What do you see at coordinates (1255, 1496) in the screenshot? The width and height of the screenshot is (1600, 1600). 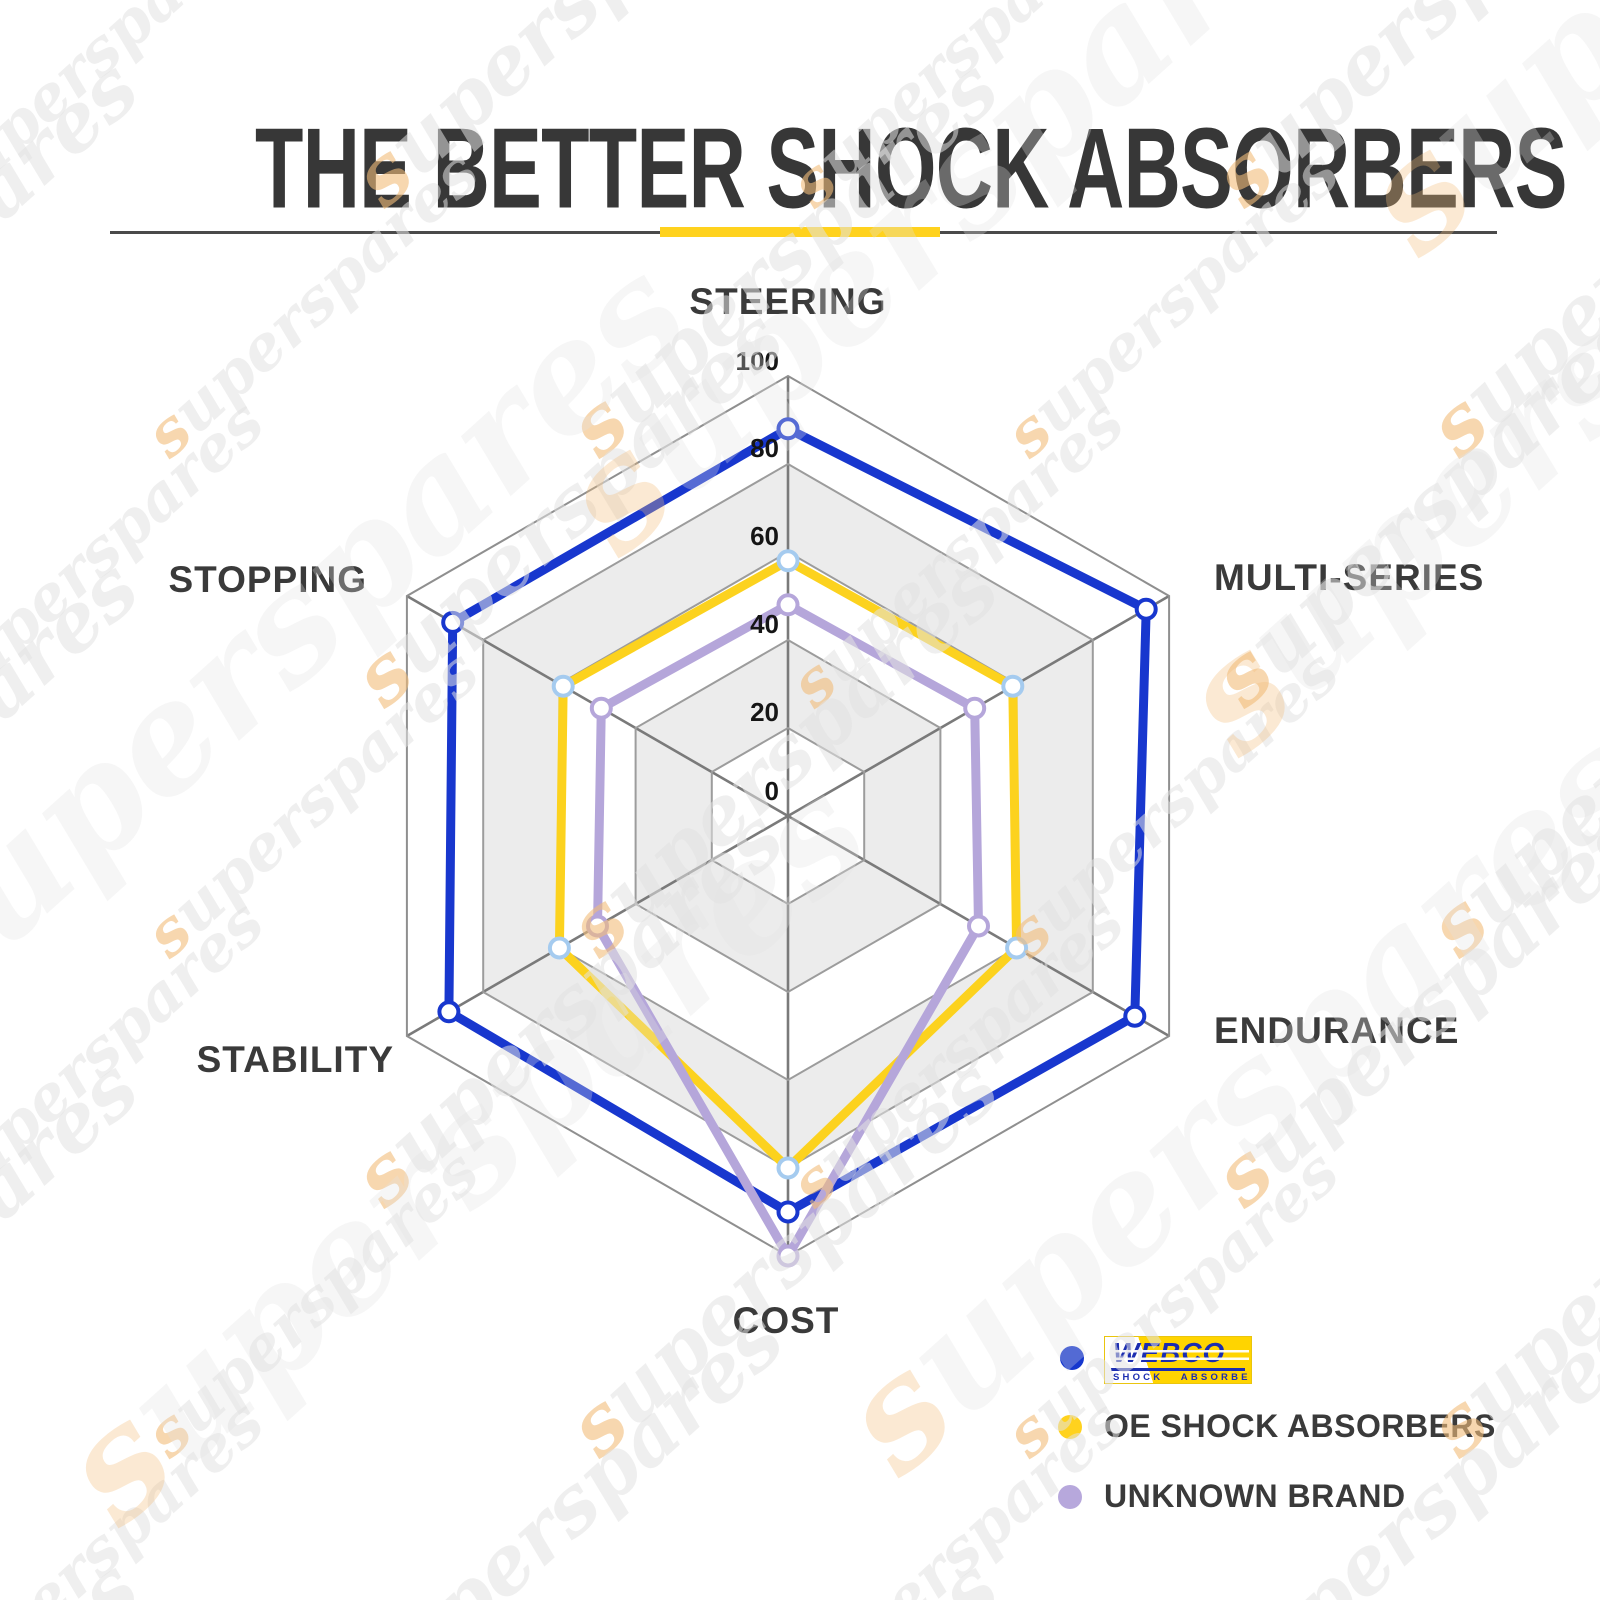 I see `legend-label-unknown: UNKNOWN BRAND` at bounding box center [1255, 1496].